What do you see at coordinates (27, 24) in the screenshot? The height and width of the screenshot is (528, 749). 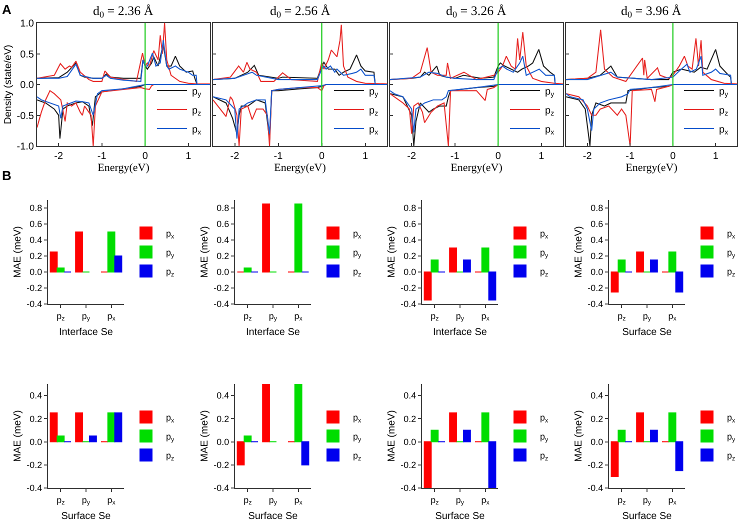 I see `y-tick-label: 1.0` at bounding box center [27, 24].